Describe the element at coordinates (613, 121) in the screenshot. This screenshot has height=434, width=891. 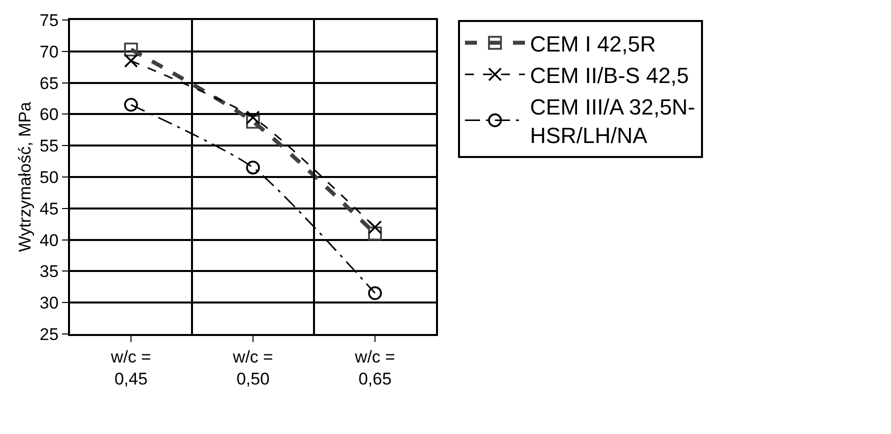
I see `legend-label: CEM III/A 32,5N-HSR/LH/NA` at that location.